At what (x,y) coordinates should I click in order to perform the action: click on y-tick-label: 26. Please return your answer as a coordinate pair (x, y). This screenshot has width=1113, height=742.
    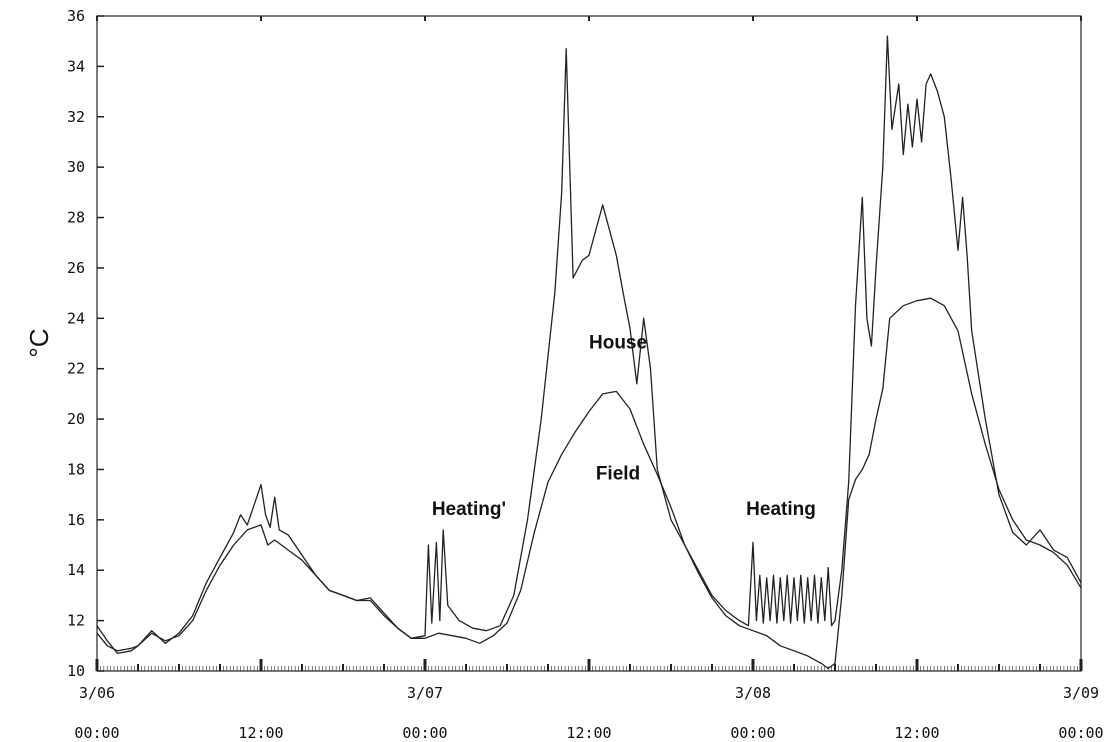
    Looking at the image, I should click on (76, 268).